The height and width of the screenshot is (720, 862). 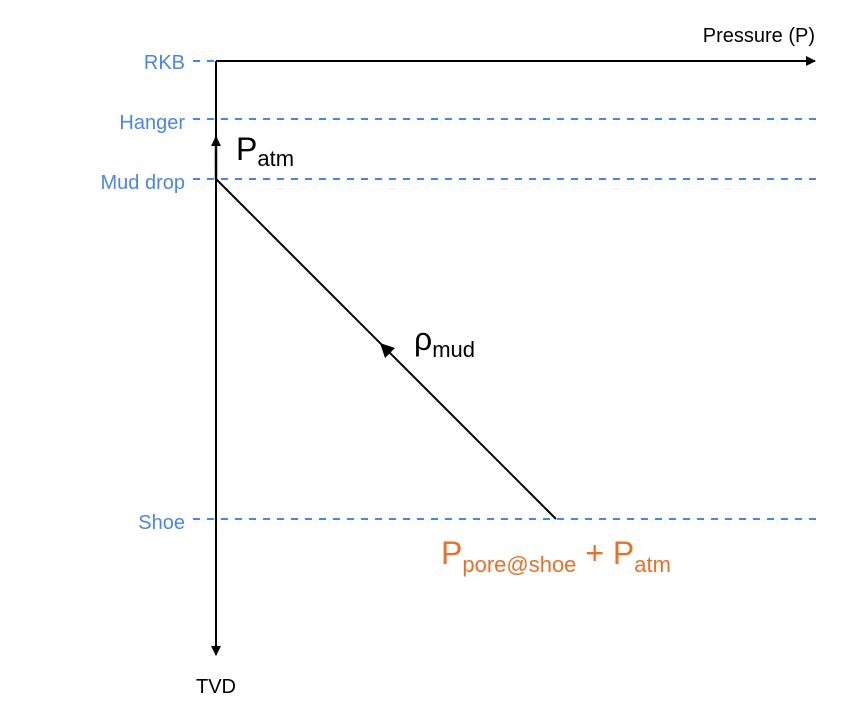 I want to click on ppore-main: P, so click(x=451, y=553).